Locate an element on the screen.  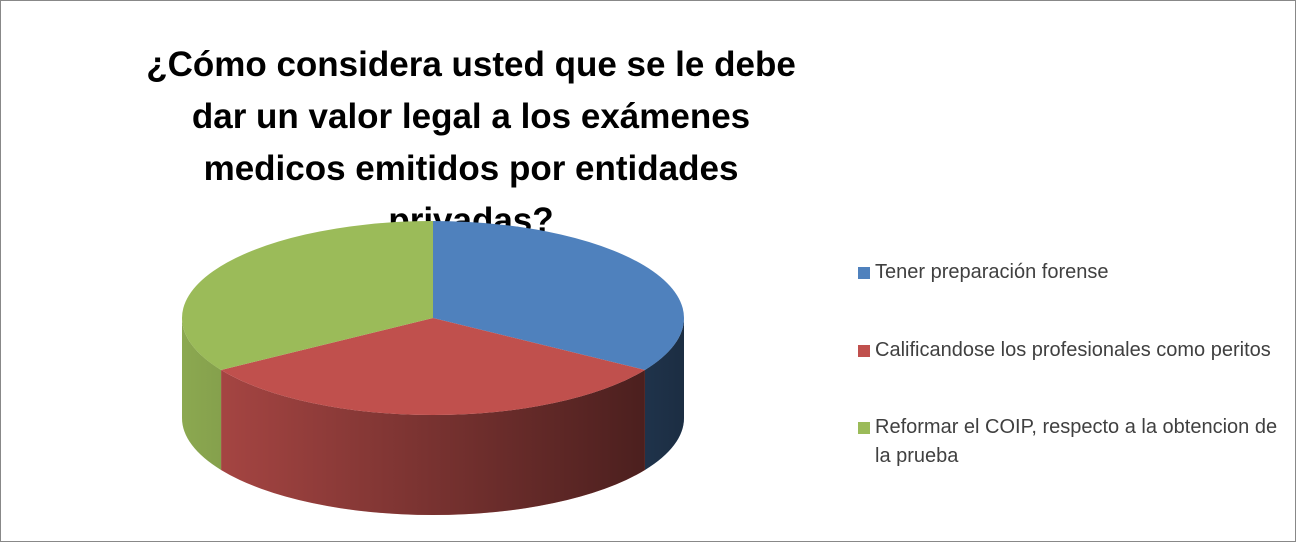
legend-item: Tener preparación forense is located at coordinates (1073, 272).